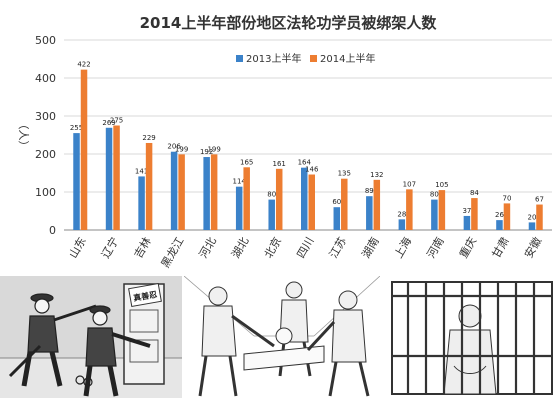 This screenshot has height=400, width=560. What do you see at coordinates (174, 147) in the screenshot?
I see `data-label: 206` at bounding box center [174, 147].